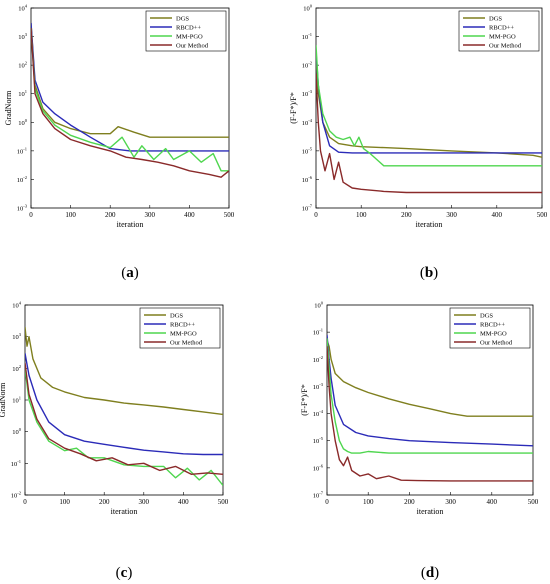 This screenshot has width=550, height=584. I want to click on x-tick-label: 500, so click(533, 502).